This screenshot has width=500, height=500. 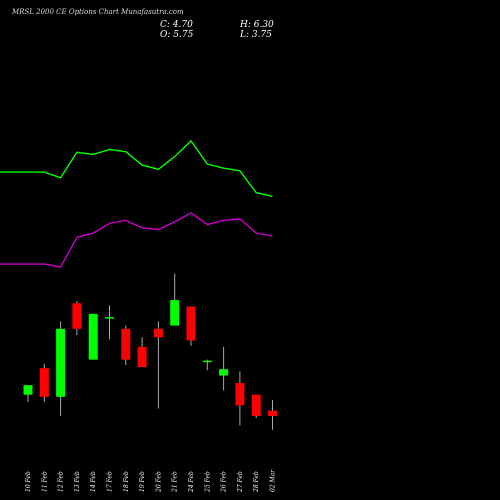 I want to click on upper-band-line, so click(x=136, y=168).